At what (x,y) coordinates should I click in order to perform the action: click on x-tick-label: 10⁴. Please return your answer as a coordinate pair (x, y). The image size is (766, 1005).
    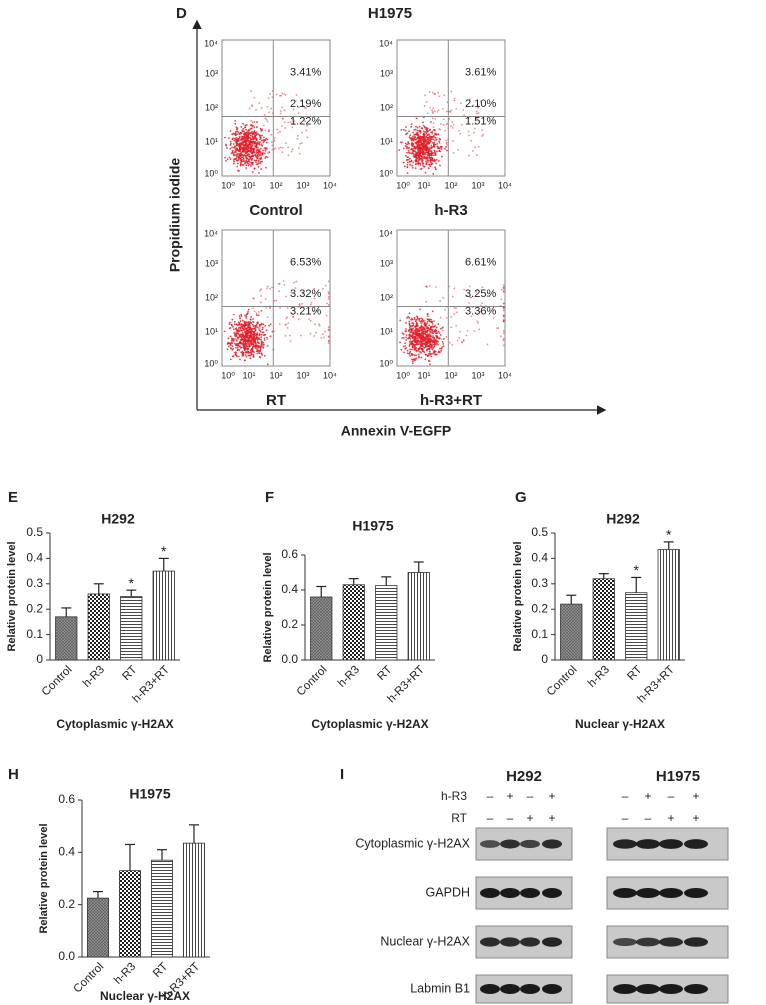
    Looking at the image, I should click on (505, 375).